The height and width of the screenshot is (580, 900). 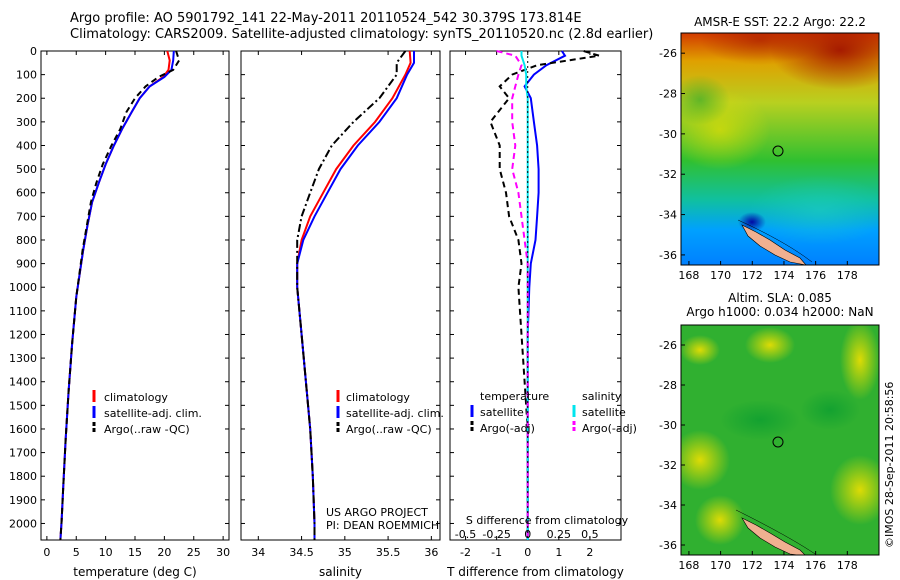 I want to click on y-tick-label: 1600, so click(x=23, y=429).